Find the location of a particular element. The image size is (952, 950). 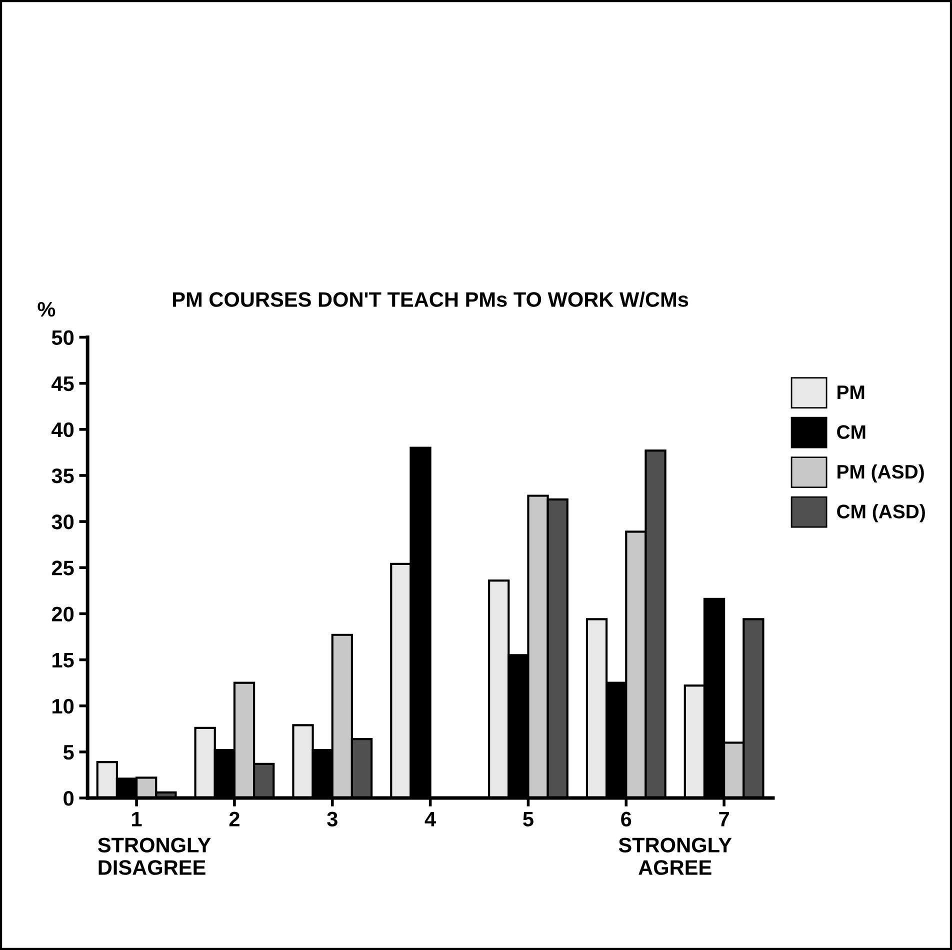

y-tick-label: 0 is located at coordinates (69, 798).